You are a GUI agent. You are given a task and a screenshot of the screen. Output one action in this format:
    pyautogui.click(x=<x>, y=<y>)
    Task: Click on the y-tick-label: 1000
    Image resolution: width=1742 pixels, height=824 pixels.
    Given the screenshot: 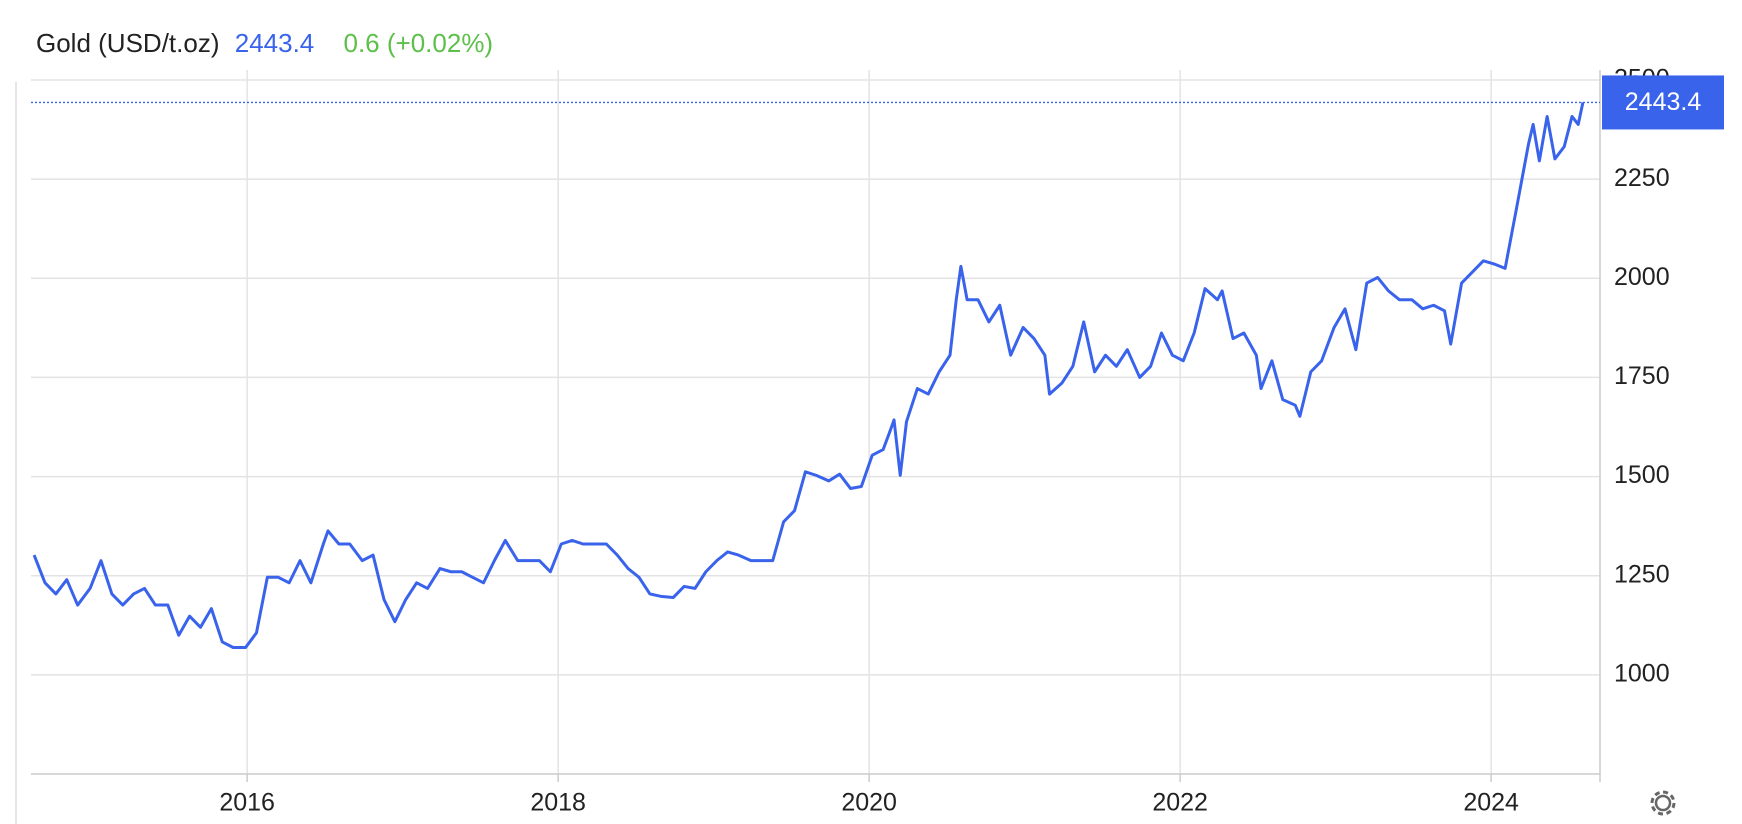 What is the action you would take?
    pyautogui.click(x=1642, y=673)
    